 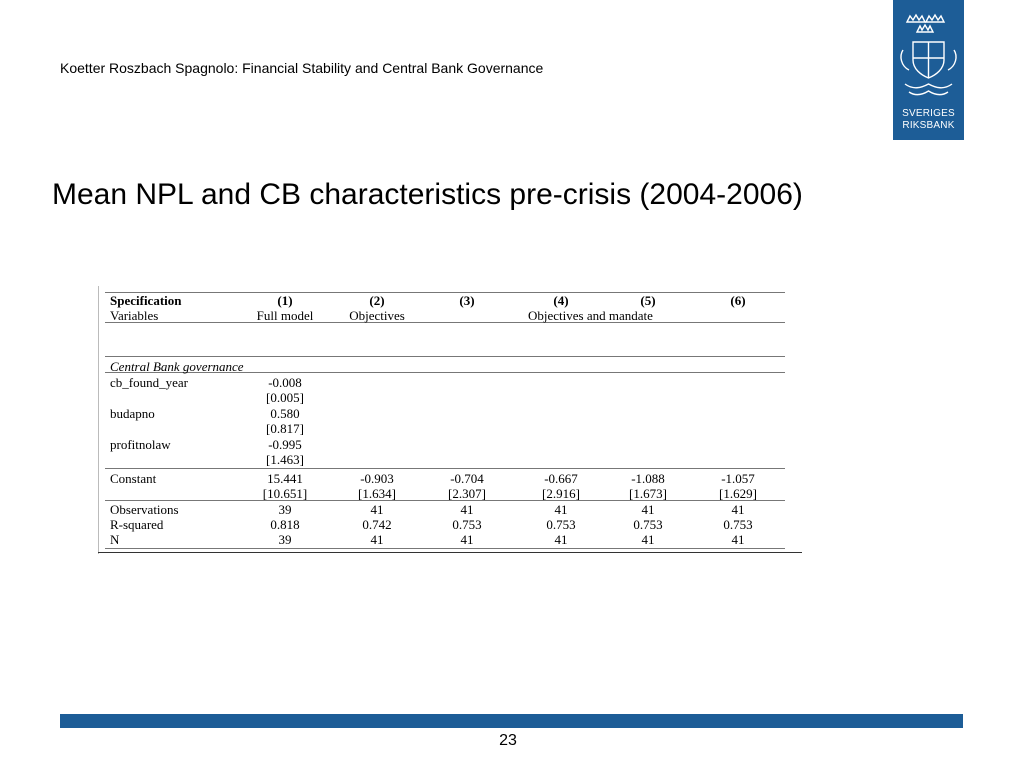 I want to click on r-squared-6: 0.753, so click(x=738, y=524).